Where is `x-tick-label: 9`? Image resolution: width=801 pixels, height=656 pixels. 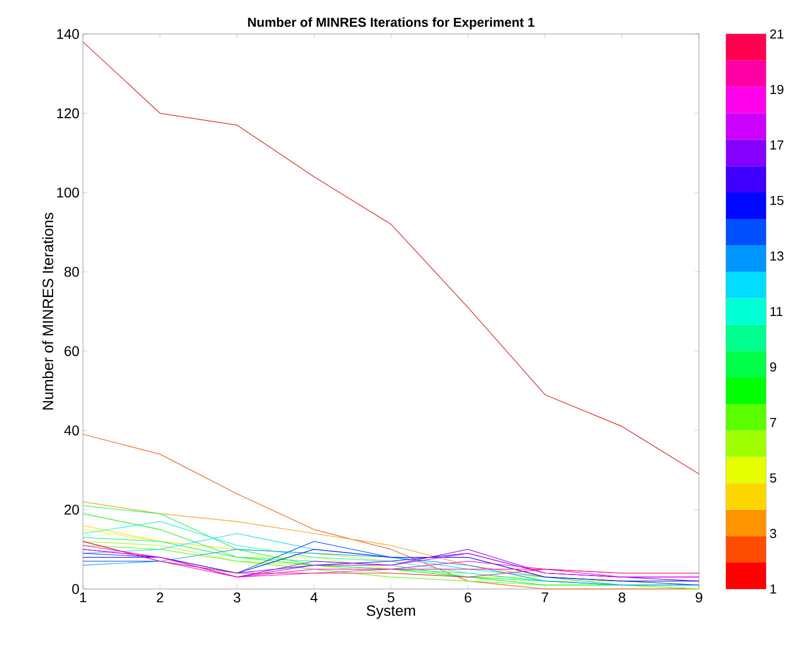
x-tick-label: 9 is located at coordinates (699, 597).